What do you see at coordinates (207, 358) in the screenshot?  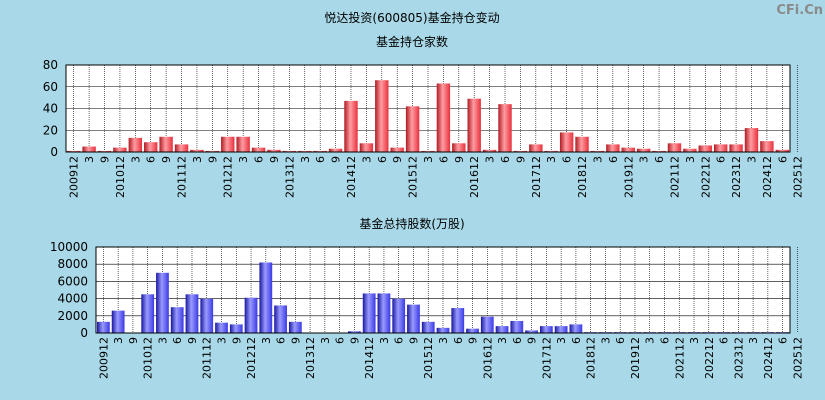 I see `x-tick-label: 201112` at bounding box center [207, 358].